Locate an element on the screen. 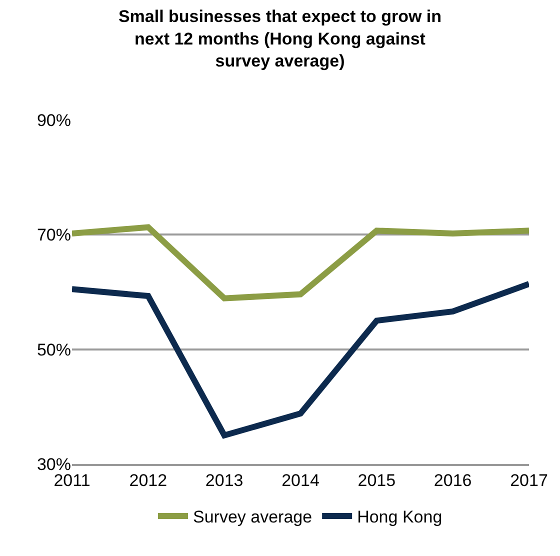 This screenshot has width=560, height=556. legend-label: Survey average is located at coordinates (252, 517).